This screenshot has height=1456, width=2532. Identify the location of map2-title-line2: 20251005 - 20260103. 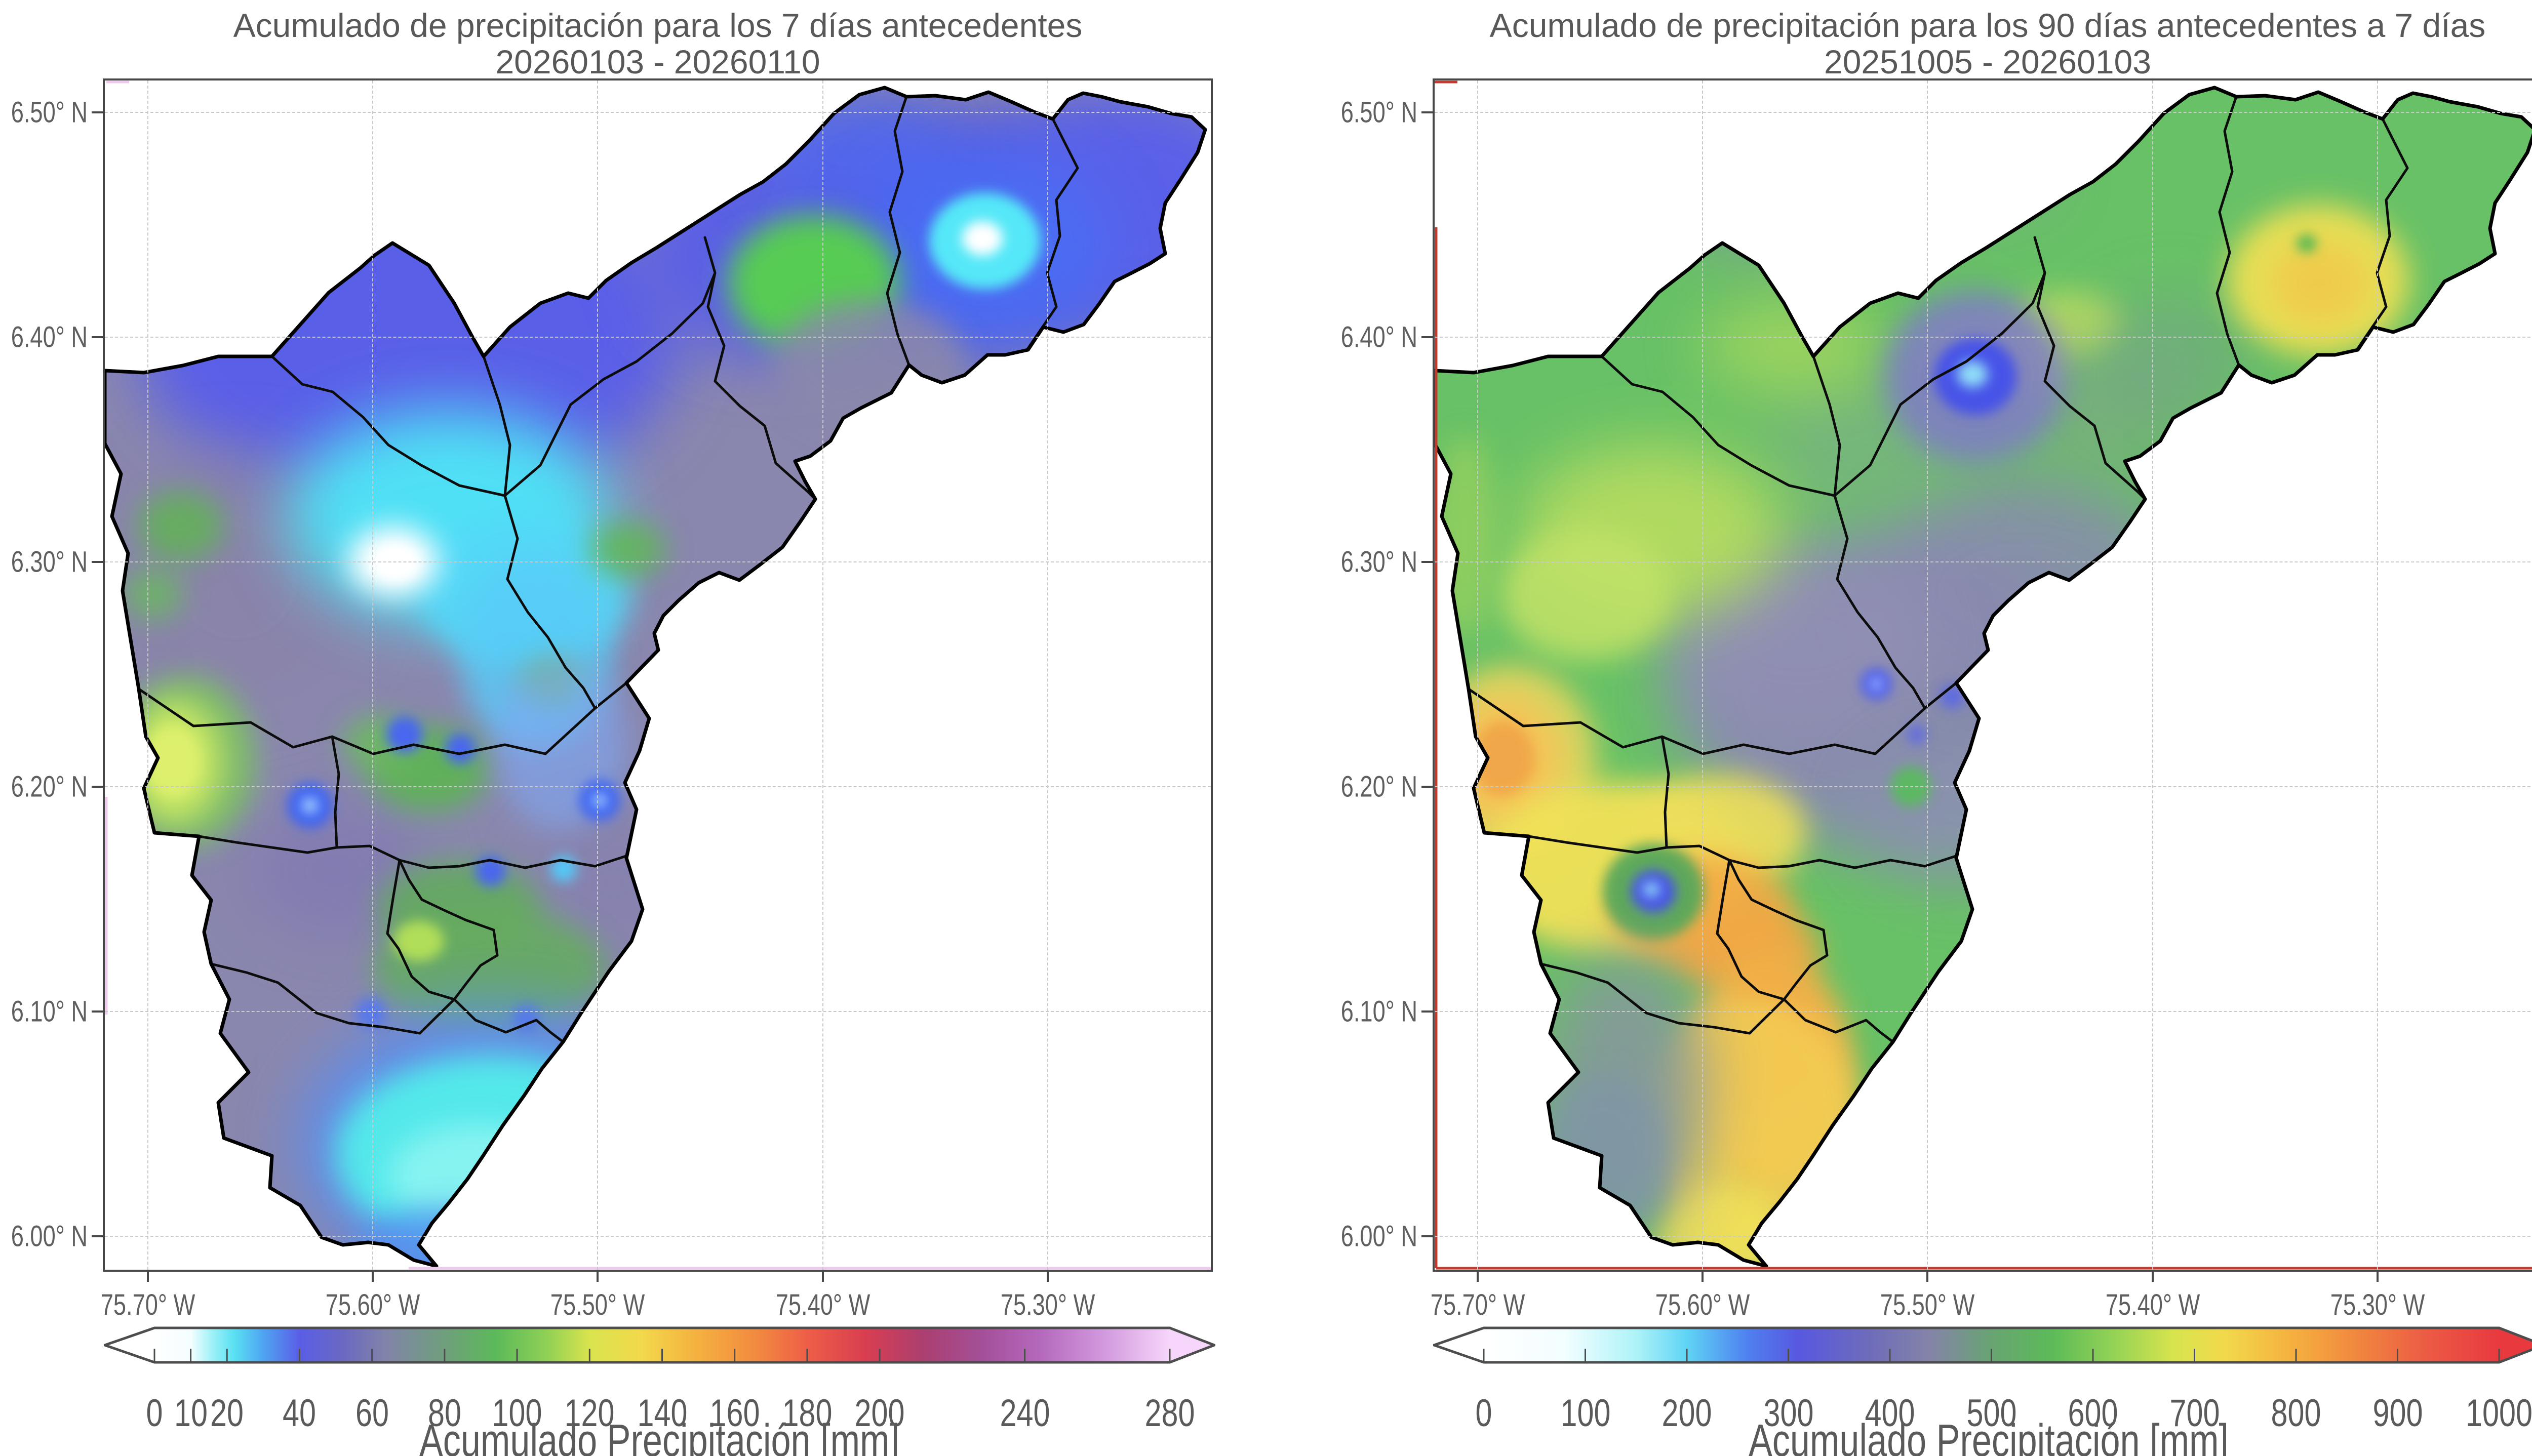
(1987, 61).